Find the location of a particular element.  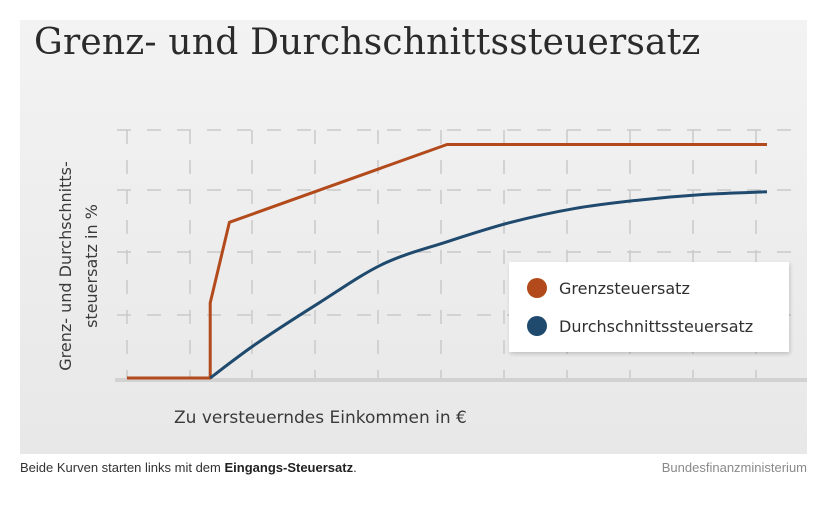

caption-bold-term: Eingangs-Steuersatz is located at coordinates (289, 467).